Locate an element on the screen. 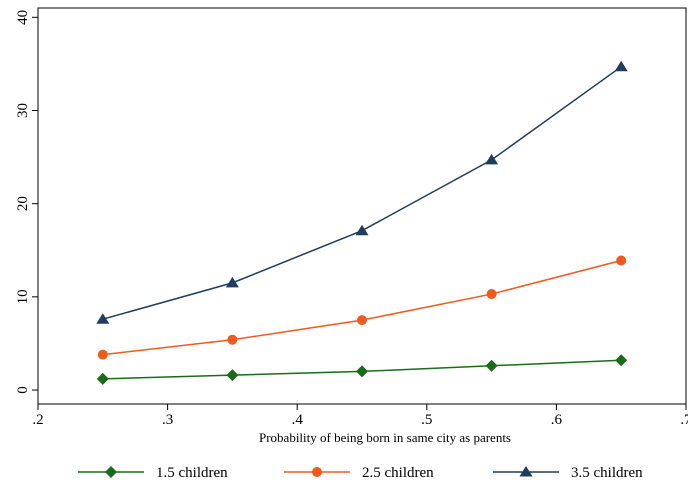 This screenshot has height=489, width=688. series-line is located at coordinates (362, 307).